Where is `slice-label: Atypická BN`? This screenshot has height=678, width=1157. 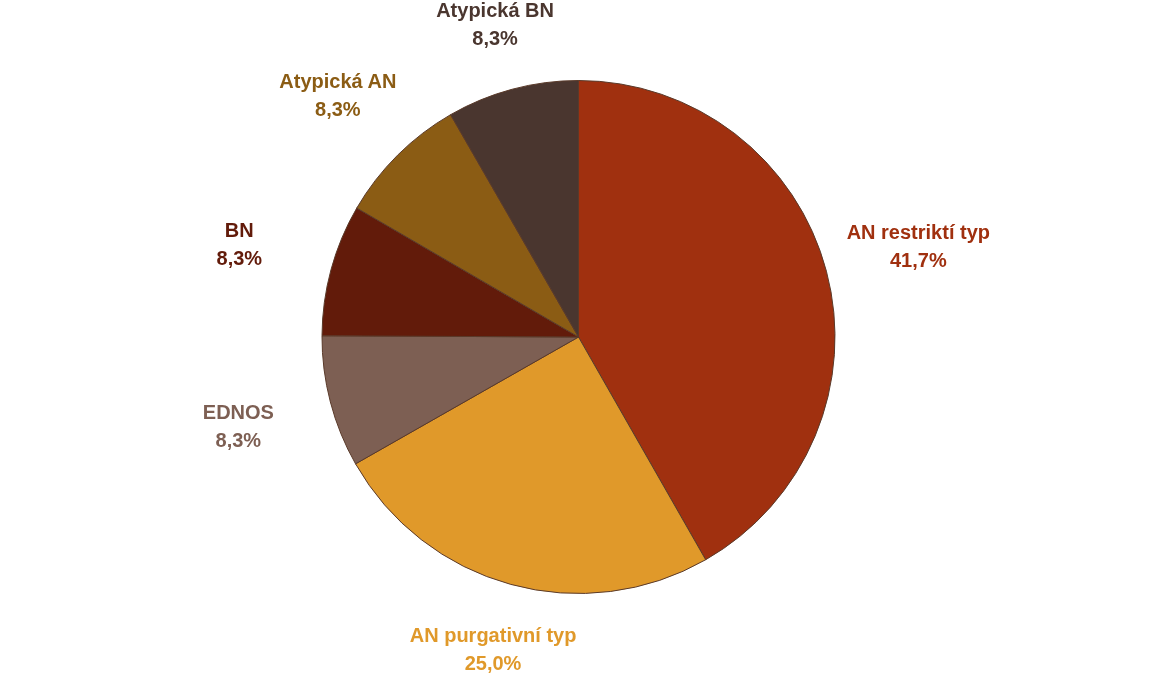
slice-label: Atypická BN is located at coordinates (495, 11).